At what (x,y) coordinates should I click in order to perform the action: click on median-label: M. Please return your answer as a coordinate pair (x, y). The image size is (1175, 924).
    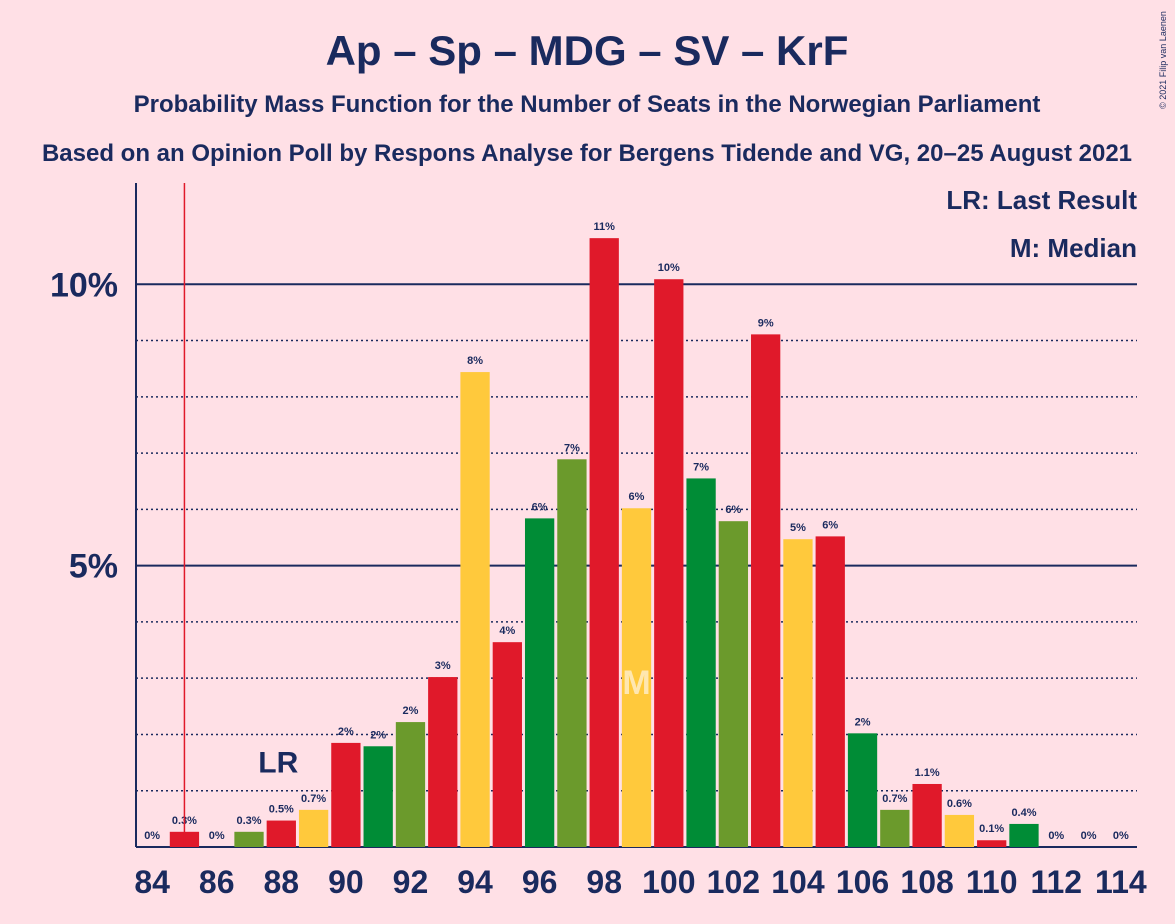
    Looking at the image, I should click on (636, 683).